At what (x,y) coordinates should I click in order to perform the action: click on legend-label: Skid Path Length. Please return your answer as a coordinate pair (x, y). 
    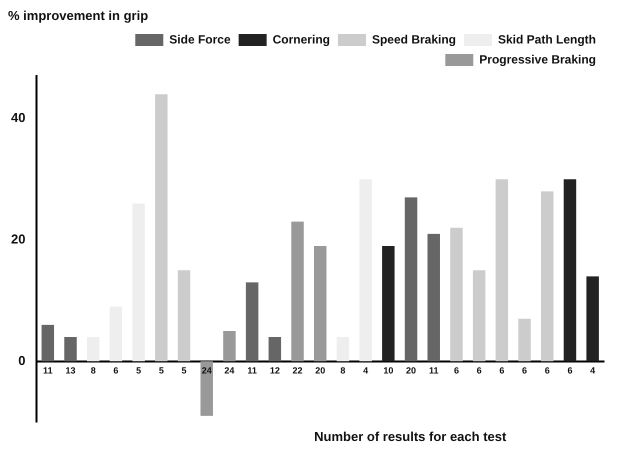
    Looking at the image, I should click on (547, 39).